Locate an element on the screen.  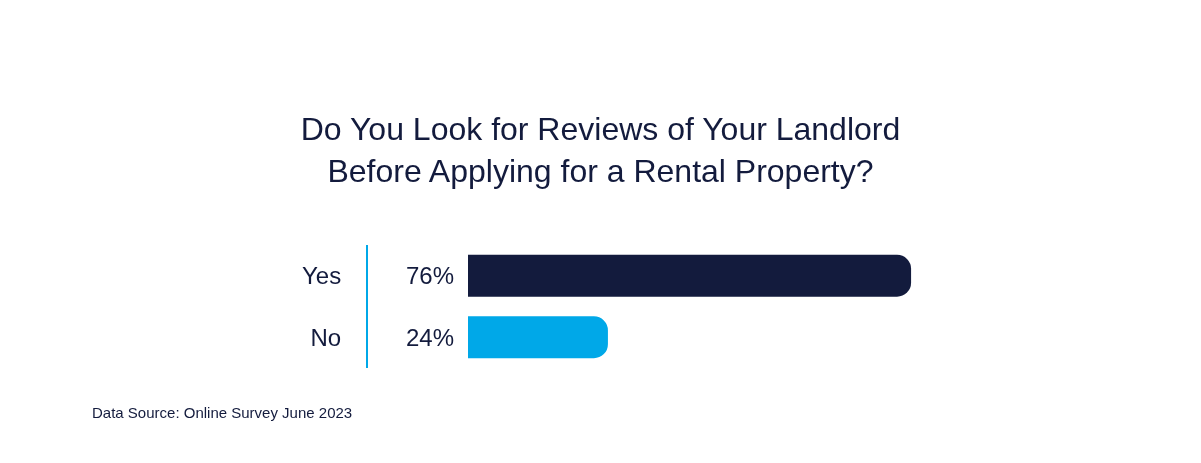
source-note: Data Source: Online Survey June 2023 is located at coordinates (222, 412).